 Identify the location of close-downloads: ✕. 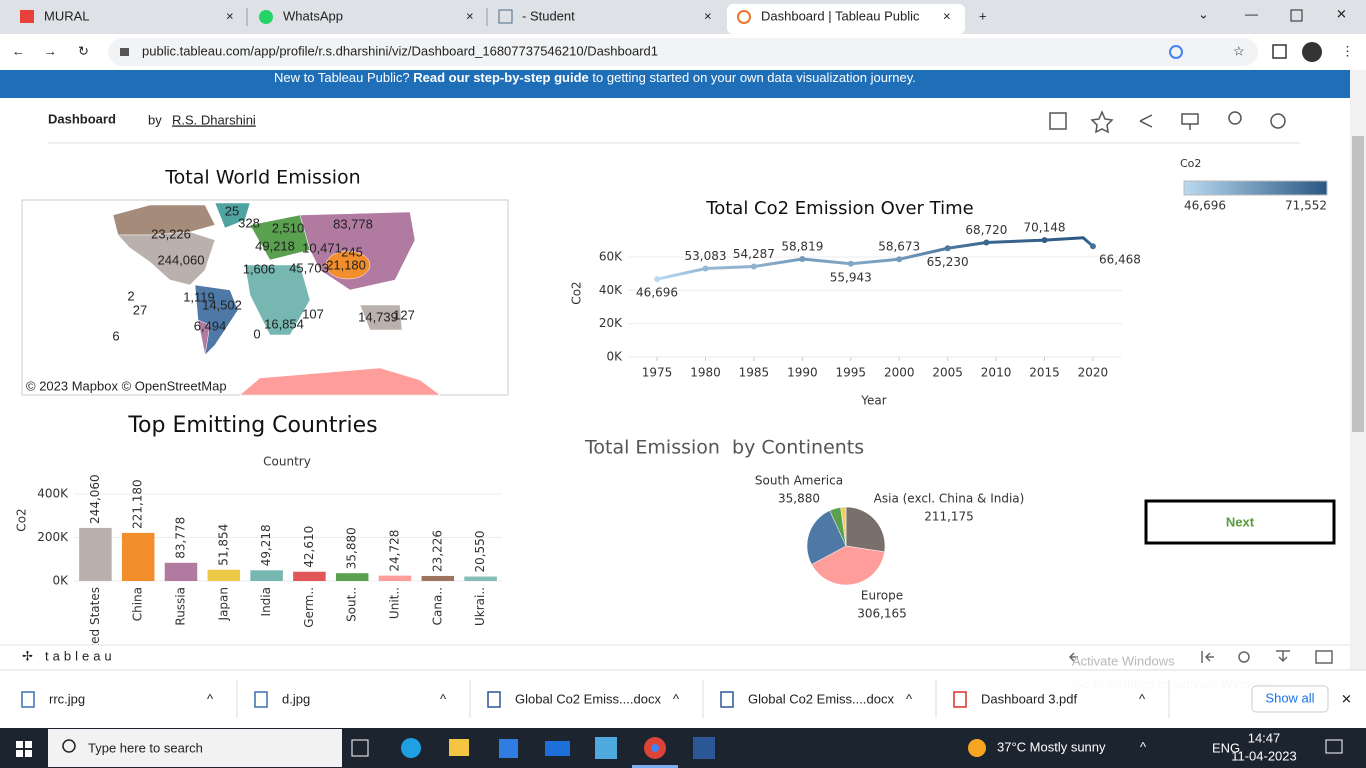
(1346, 698).